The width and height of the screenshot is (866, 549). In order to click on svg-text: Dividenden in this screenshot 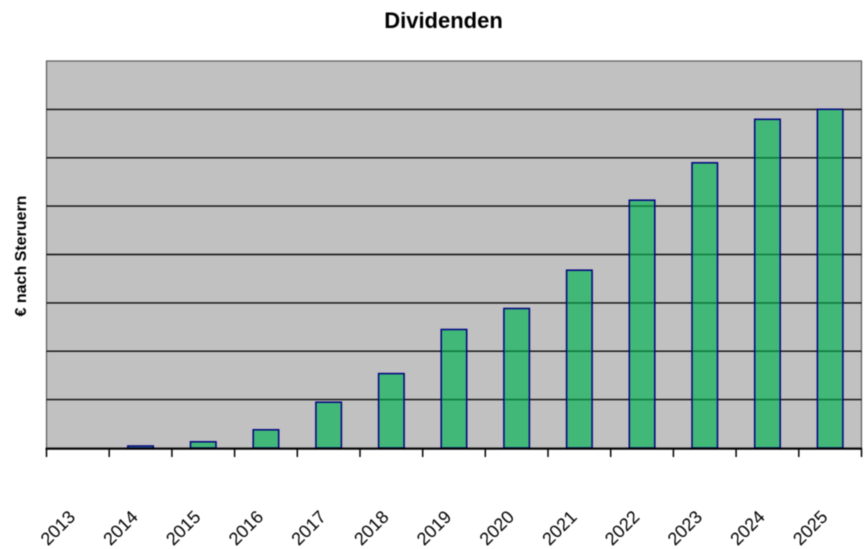, I will do `click(443, 20)`.